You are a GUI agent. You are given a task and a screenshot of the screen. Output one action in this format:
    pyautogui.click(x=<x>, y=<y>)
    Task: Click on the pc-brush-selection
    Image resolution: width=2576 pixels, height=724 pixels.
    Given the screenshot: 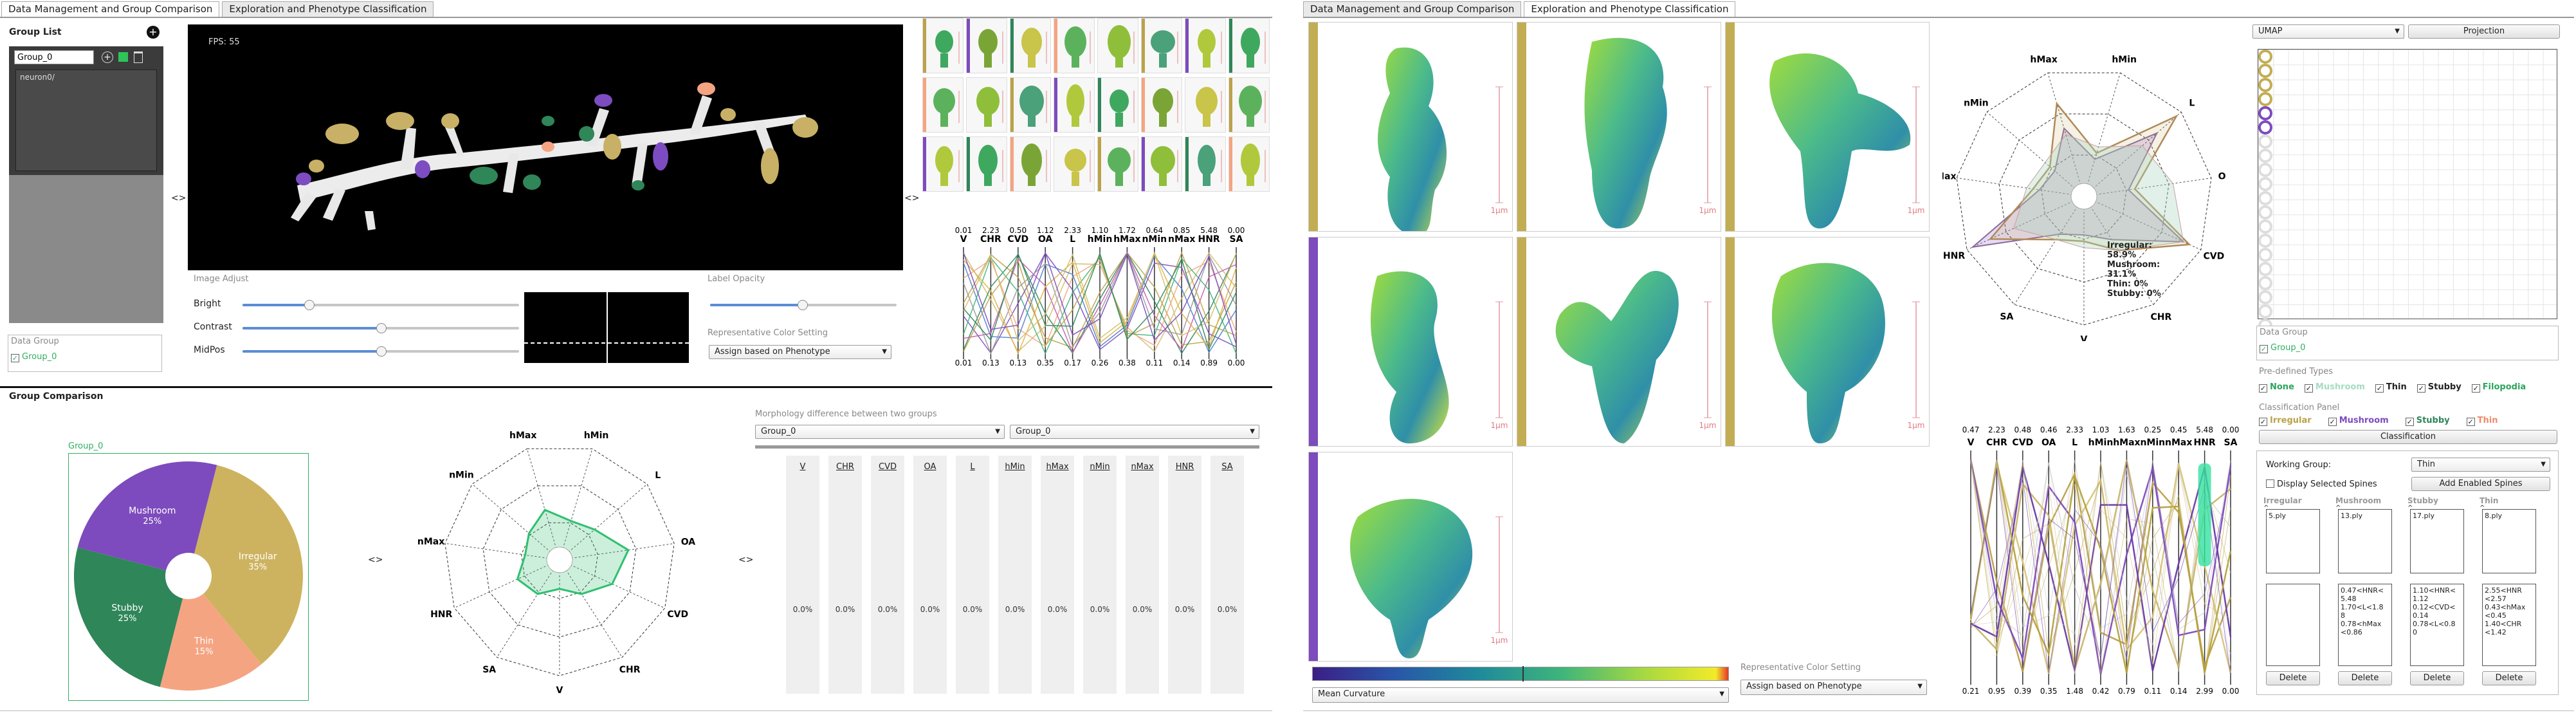 What is the action you would take?
    pyautogui.click(x=2204, y=514)
    